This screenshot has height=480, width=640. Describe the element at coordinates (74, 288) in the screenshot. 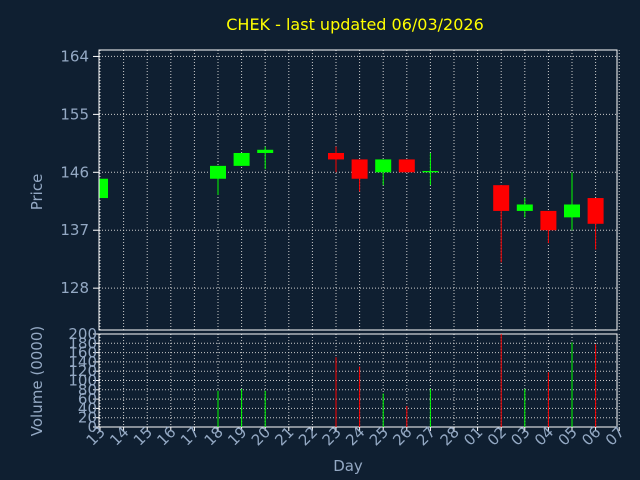

I see `price-tick-label: 128` at that location.